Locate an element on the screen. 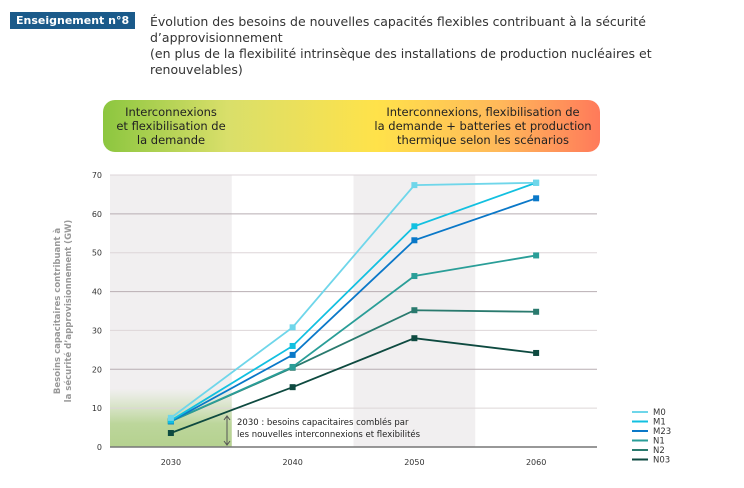  banner-left-line: et flexibilisation de is located at coordinates (171, 126).